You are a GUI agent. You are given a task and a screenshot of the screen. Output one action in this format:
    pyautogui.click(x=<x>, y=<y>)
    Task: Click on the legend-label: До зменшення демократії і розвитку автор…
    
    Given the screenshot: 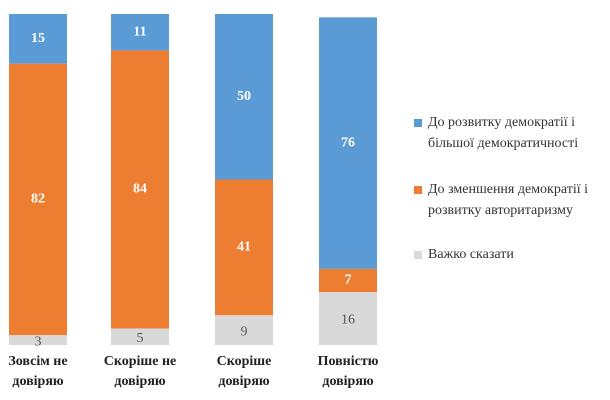 What is the action you would take?
    pyautogui.click(x=508, y=200)
    